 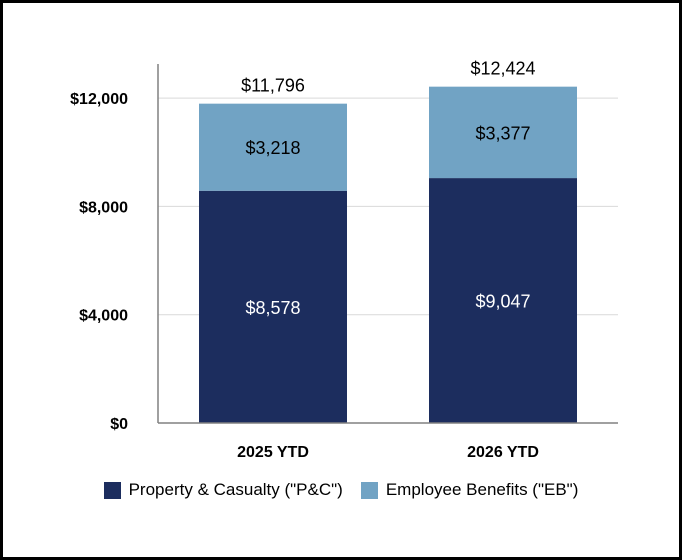 What do you see at coordinates (369, 490) in the screenshot?
I see `legend-swatch-eb` at bounding box center [369, 490].